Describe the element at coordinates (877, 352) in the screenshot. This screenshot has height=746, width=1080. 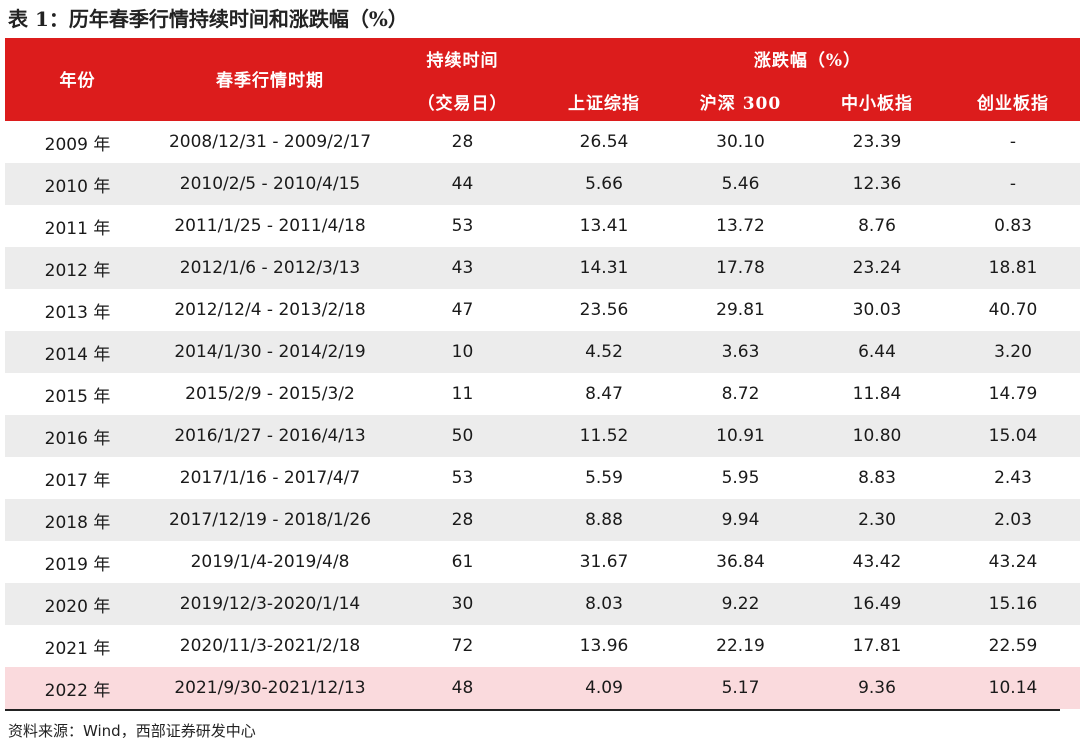
I see `cell-sme: 6.44` at that location.